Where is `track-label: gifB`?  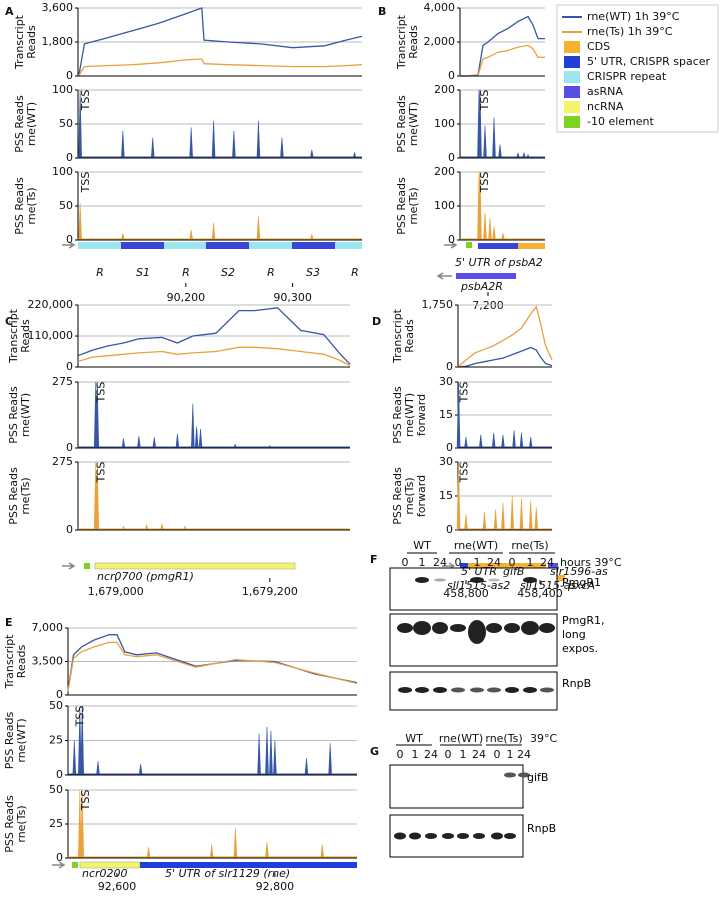
track-label: gifB is located at coordinates (513, 571).